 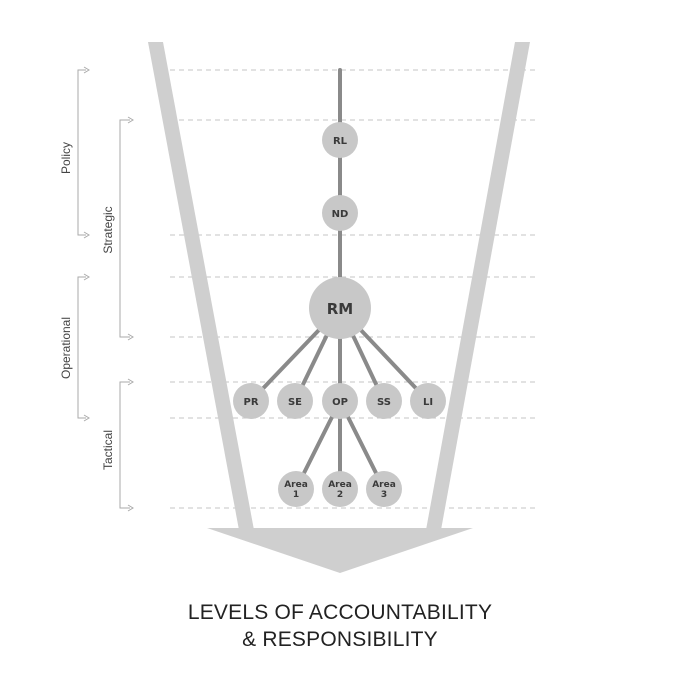 What do you see at coordinates (340, 485) in the screenshot?
I see `node-label-area2-line1: Area` at bounding box center [340, 485].